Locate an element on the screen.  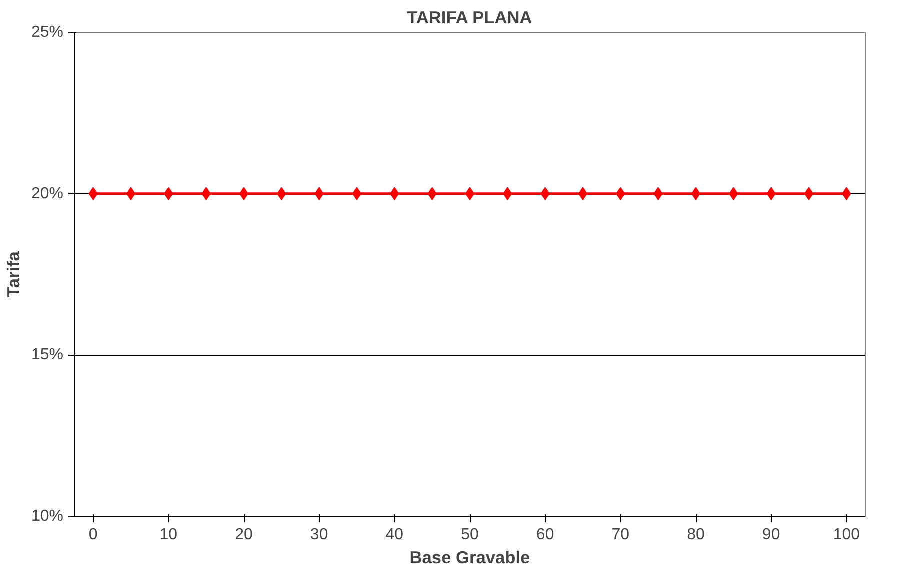
x-tick-label: 60 is located at coordinates (545, 535).